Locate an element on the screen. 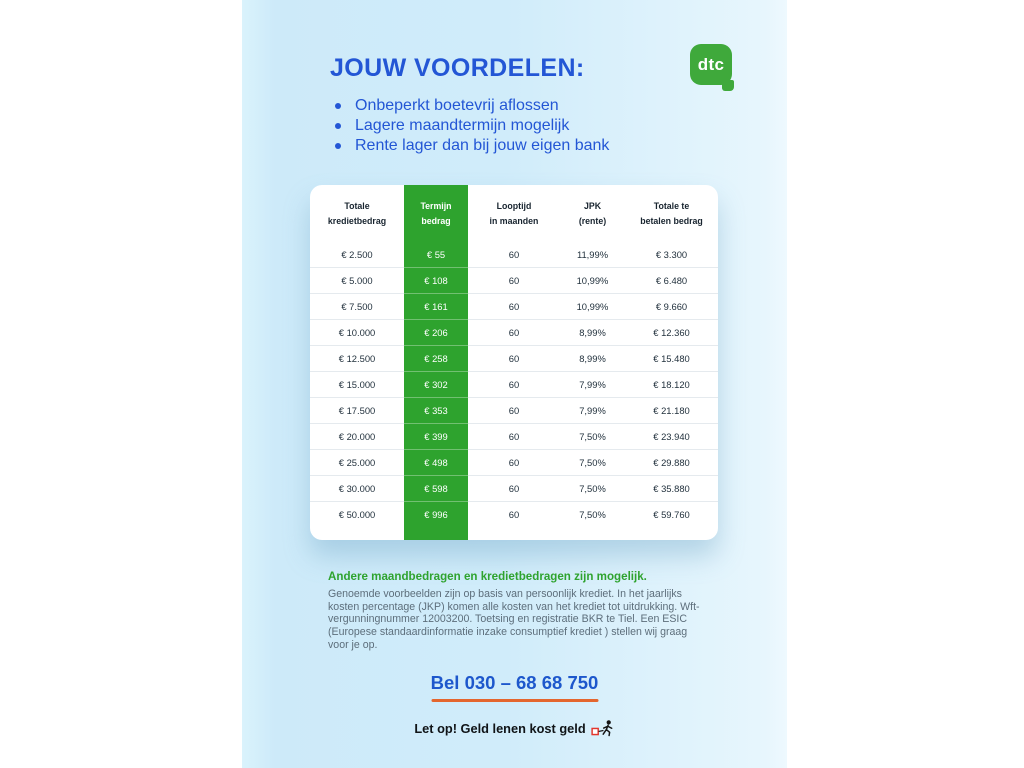  benefit-label: Rente lager dan bij jouw eigen bank is located at coordinates (482, 145).